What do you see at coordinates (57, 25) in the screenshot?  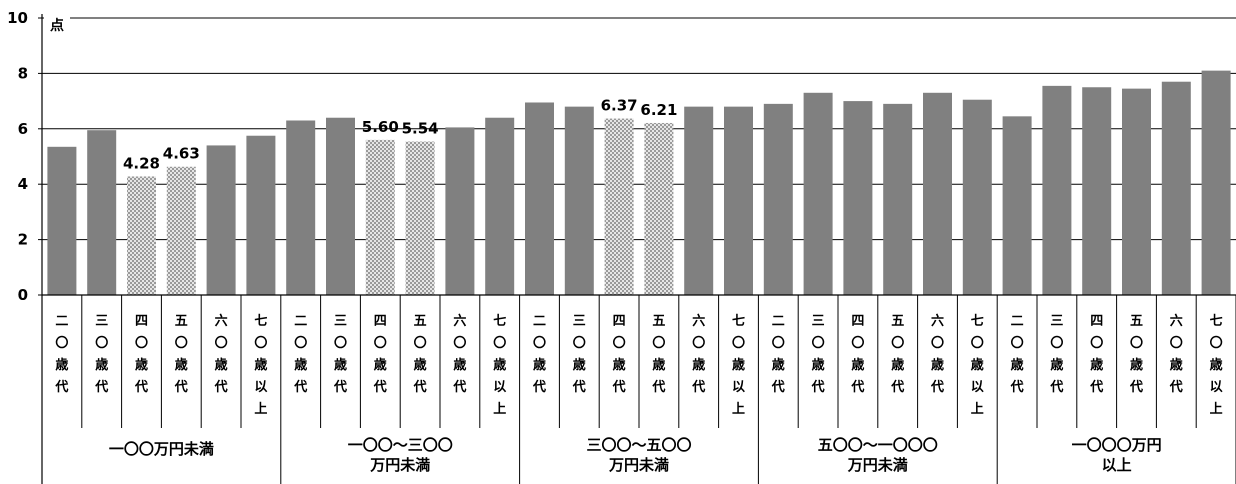 I see `unit-label: 点` at bounding box center [57, 25].